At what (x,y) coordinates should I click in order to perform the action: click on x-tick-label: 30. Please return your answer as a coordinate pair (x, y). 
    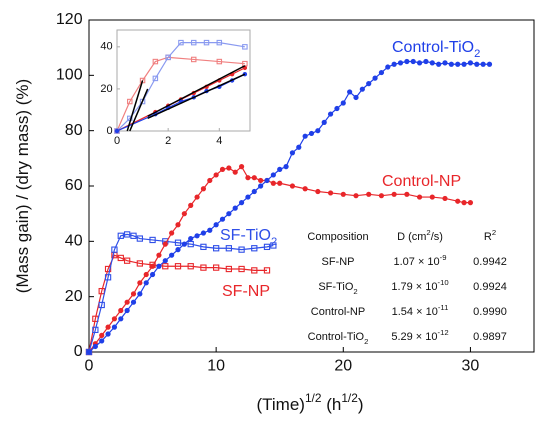
    Looking at the image, I should click on (471, 366).